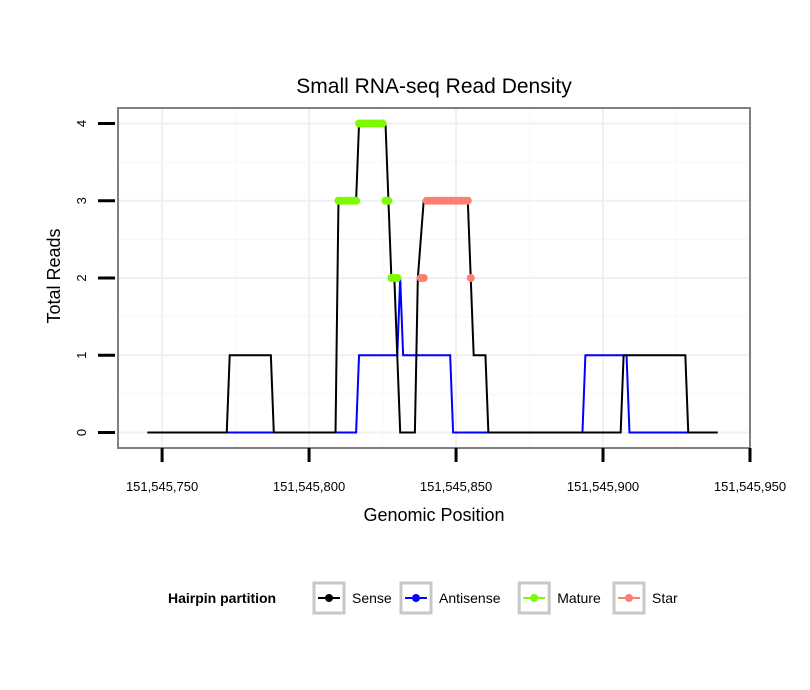 This screenshot has height=690, width=810. I want to click on y-axis: 0 1 2 3 4, so click(94, 278).